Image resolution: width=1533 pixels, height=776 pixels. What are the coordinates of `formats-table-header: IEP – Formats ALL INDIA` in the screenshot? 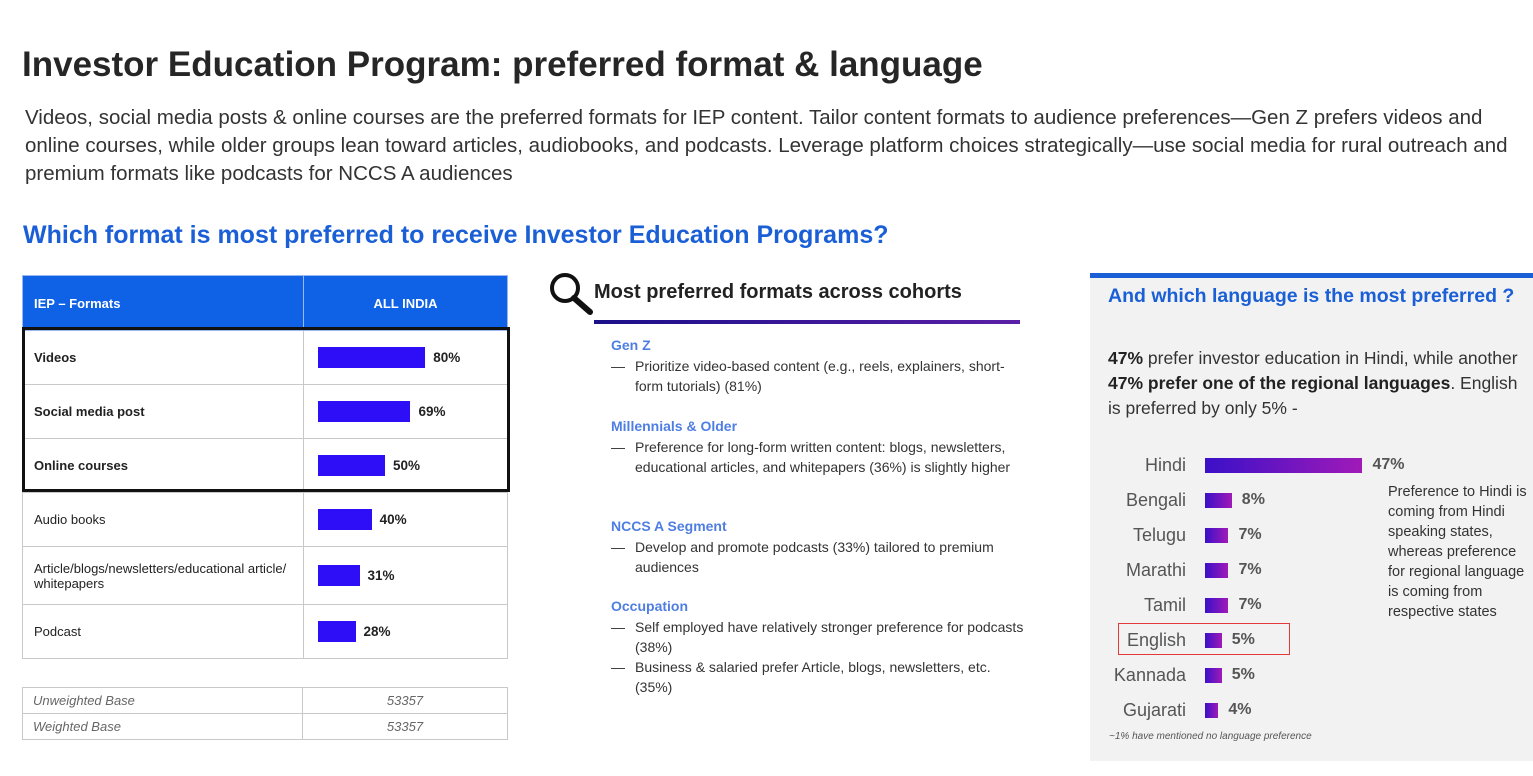 It's located at (265, 303).